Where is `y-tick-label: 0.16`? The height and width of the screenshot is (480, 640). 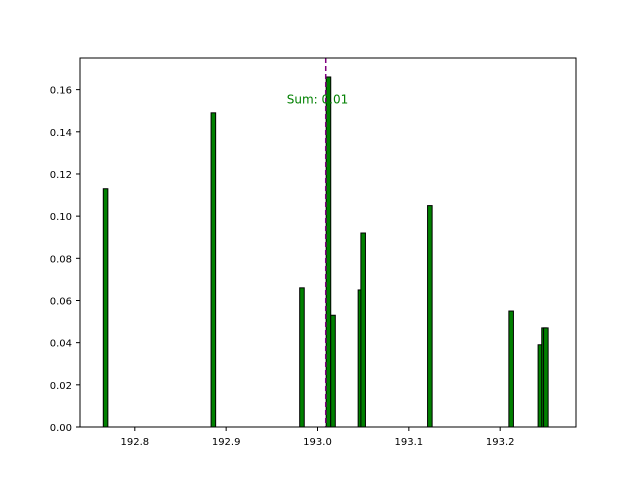
y-tick-label: 0.16 is located at coordinates (61, 91).